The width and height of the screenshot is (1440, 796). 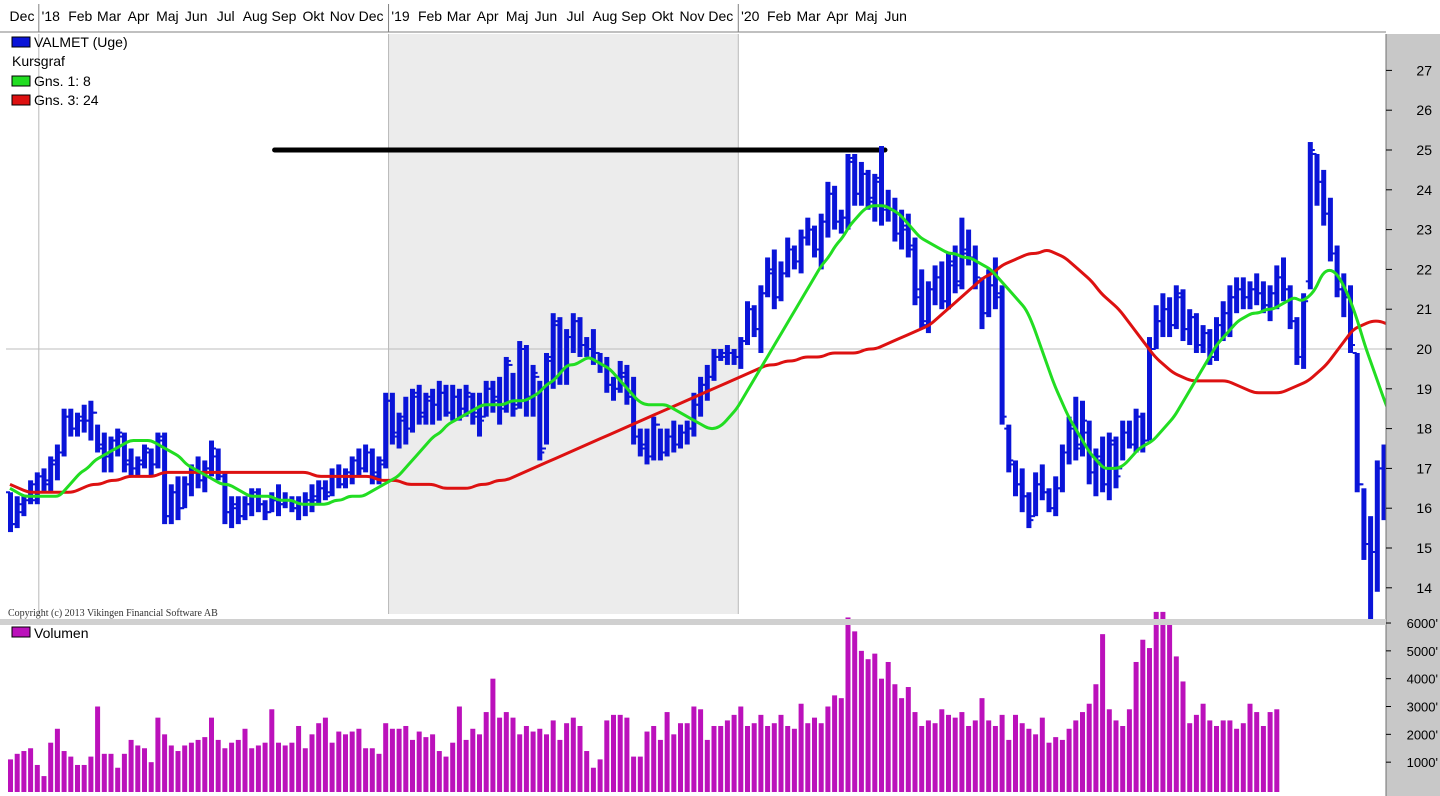 What do you see at coordinates (139, 16) in the screenshot?
I see `month-label: Apr` at bounding box center [139, 16].